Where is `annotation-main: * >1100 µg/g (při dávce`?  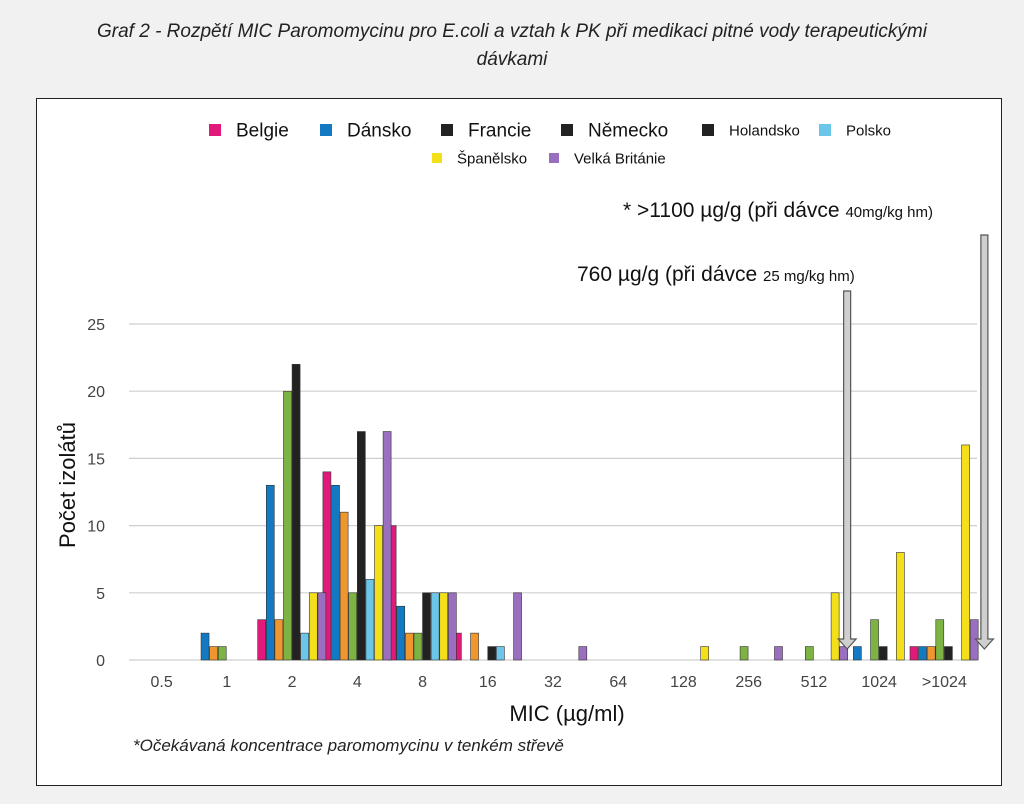
annotation-main: * >1100 µg/g (při dávce is located at coordinates (734, 210).